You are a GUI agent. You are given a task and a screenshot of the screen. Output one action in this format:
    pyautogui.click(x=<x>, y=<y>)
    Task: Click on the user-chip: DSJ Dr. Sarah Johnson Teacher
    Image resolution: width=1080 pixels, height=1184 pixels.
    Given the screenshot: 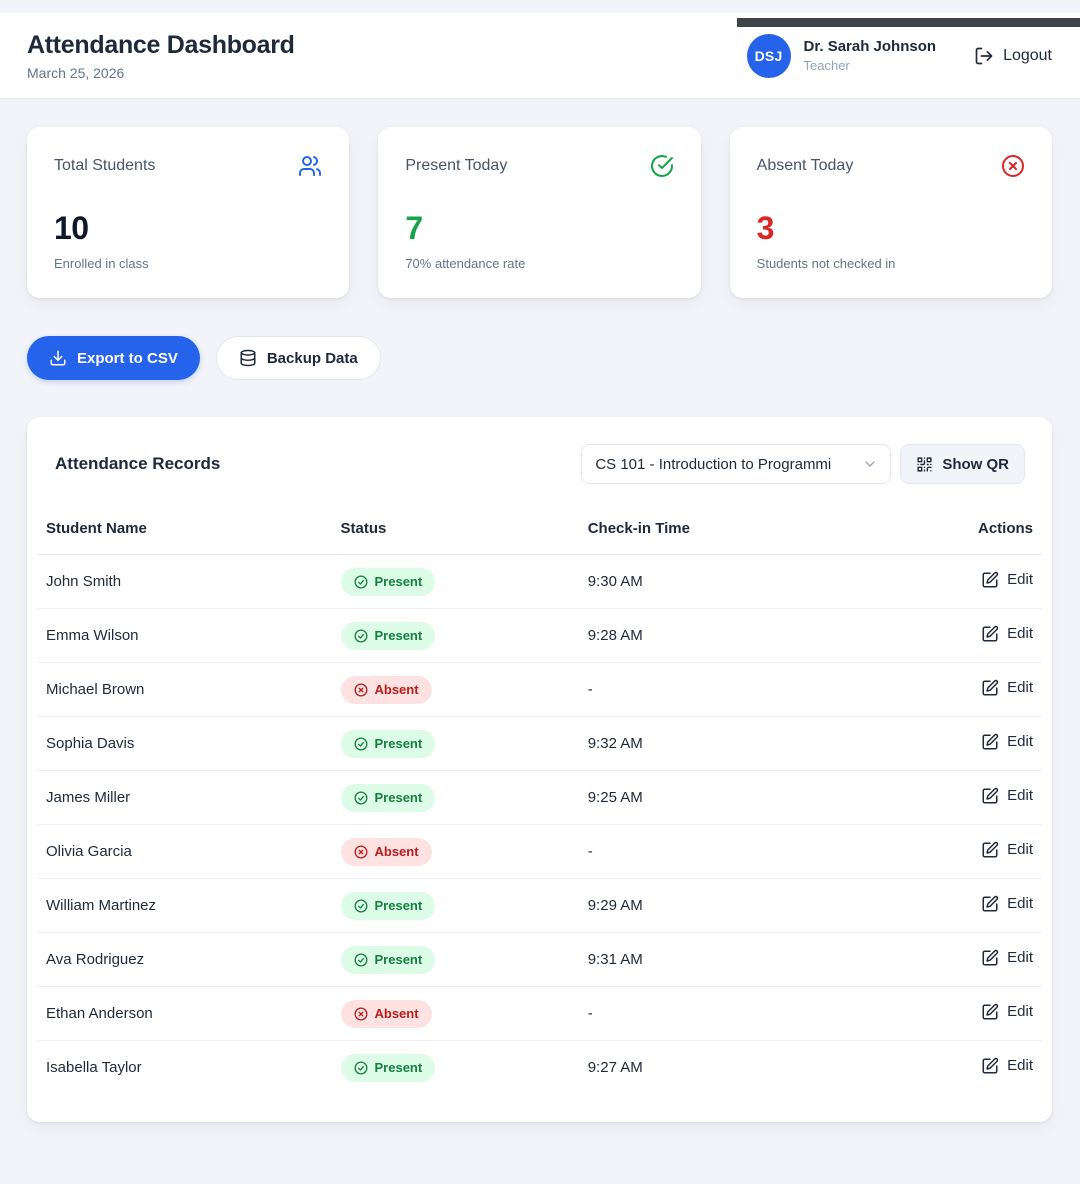 What is the action you would take?
    pyautogui.click(x=841, y=55)
    